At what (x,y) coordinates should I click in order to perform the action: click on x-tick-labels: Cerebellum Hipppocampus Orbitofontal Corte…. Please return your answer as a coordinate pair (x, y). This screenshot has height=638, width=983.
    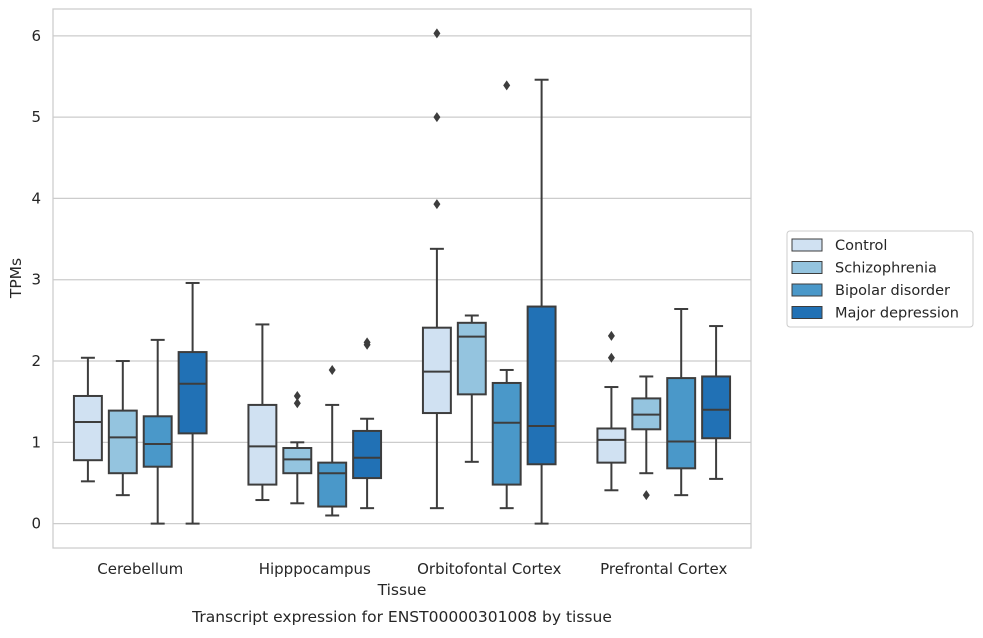
    Looking at the image, I should click on (412, 569).